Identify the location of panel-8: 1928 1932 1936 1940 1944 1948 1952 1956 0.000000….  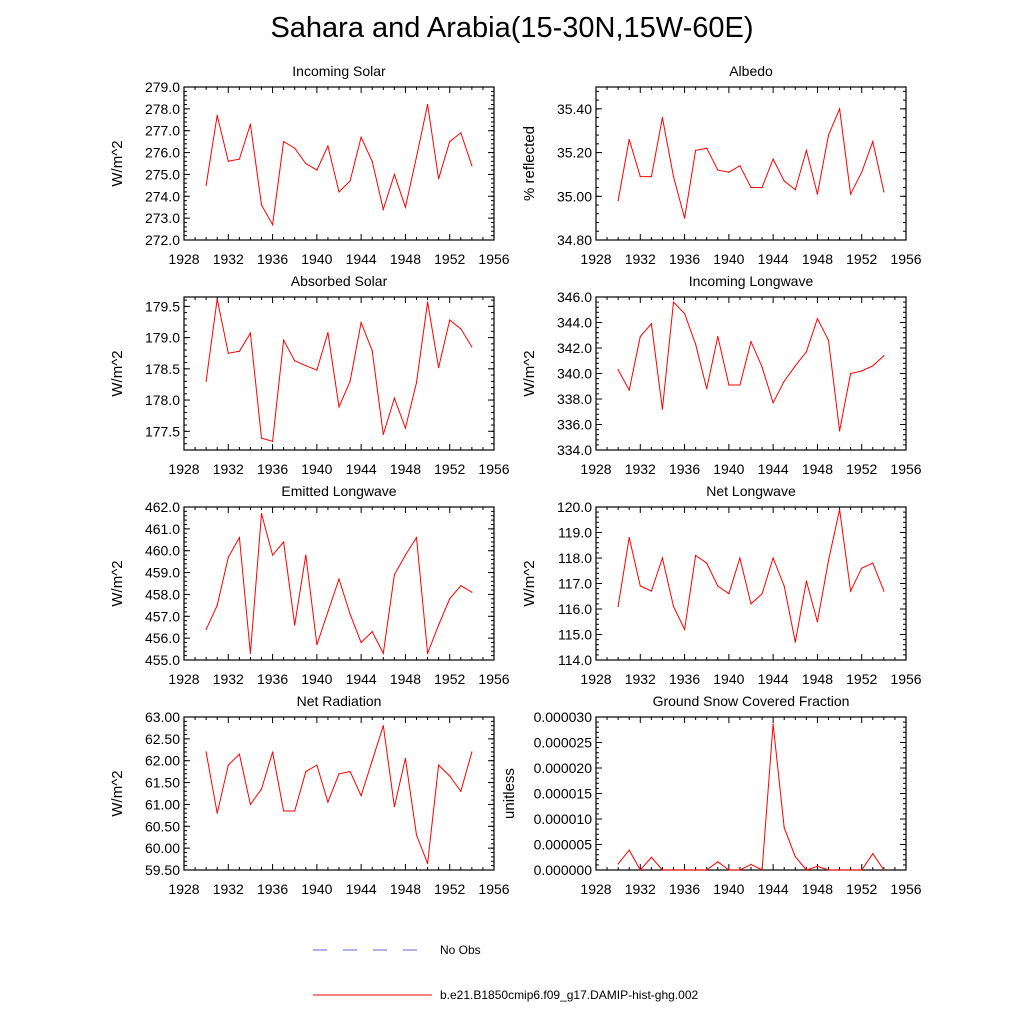
(711, 795).